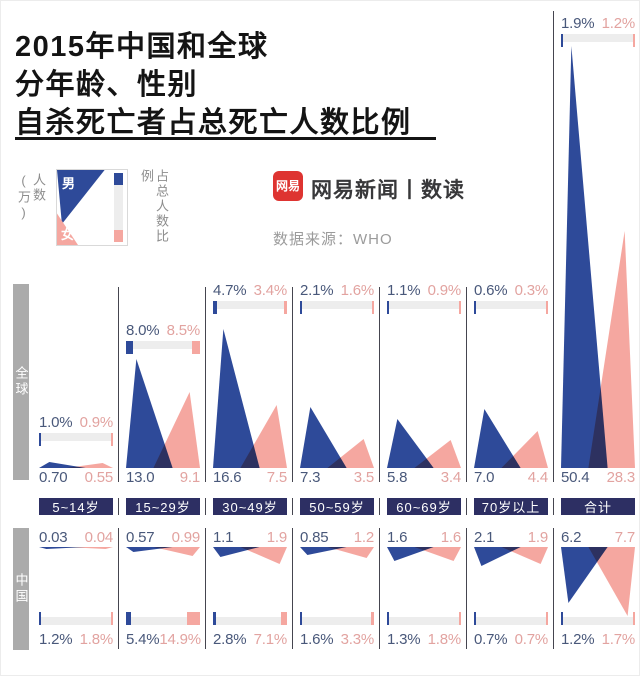  Describe the element at coordinates (163, 537) in the screenshot. I see `china-count-1: 0.57 0.99` at that location.